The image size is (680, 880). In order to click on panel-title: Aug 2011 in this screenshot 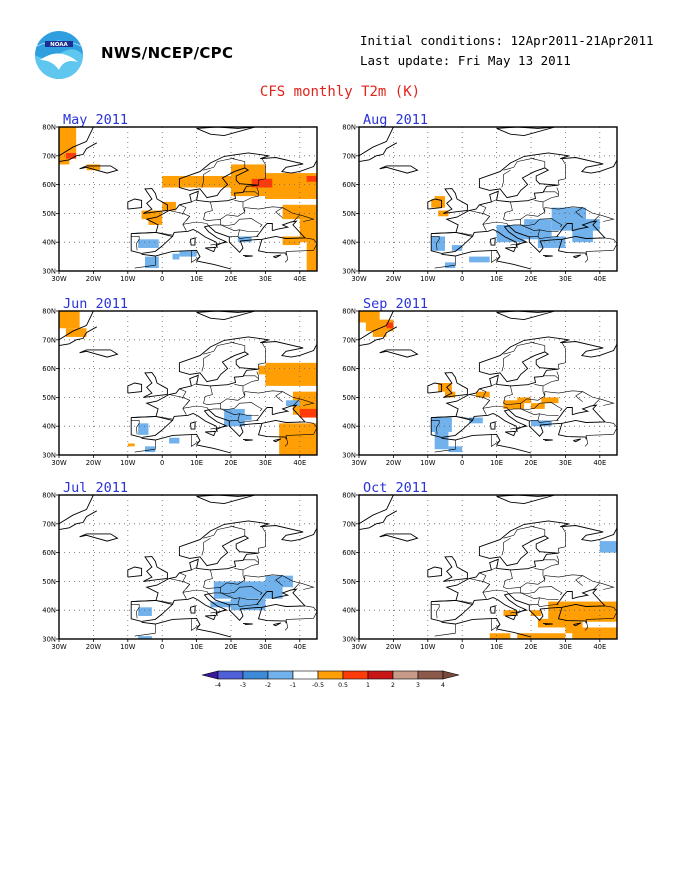, I will do `click(396, 120)`.